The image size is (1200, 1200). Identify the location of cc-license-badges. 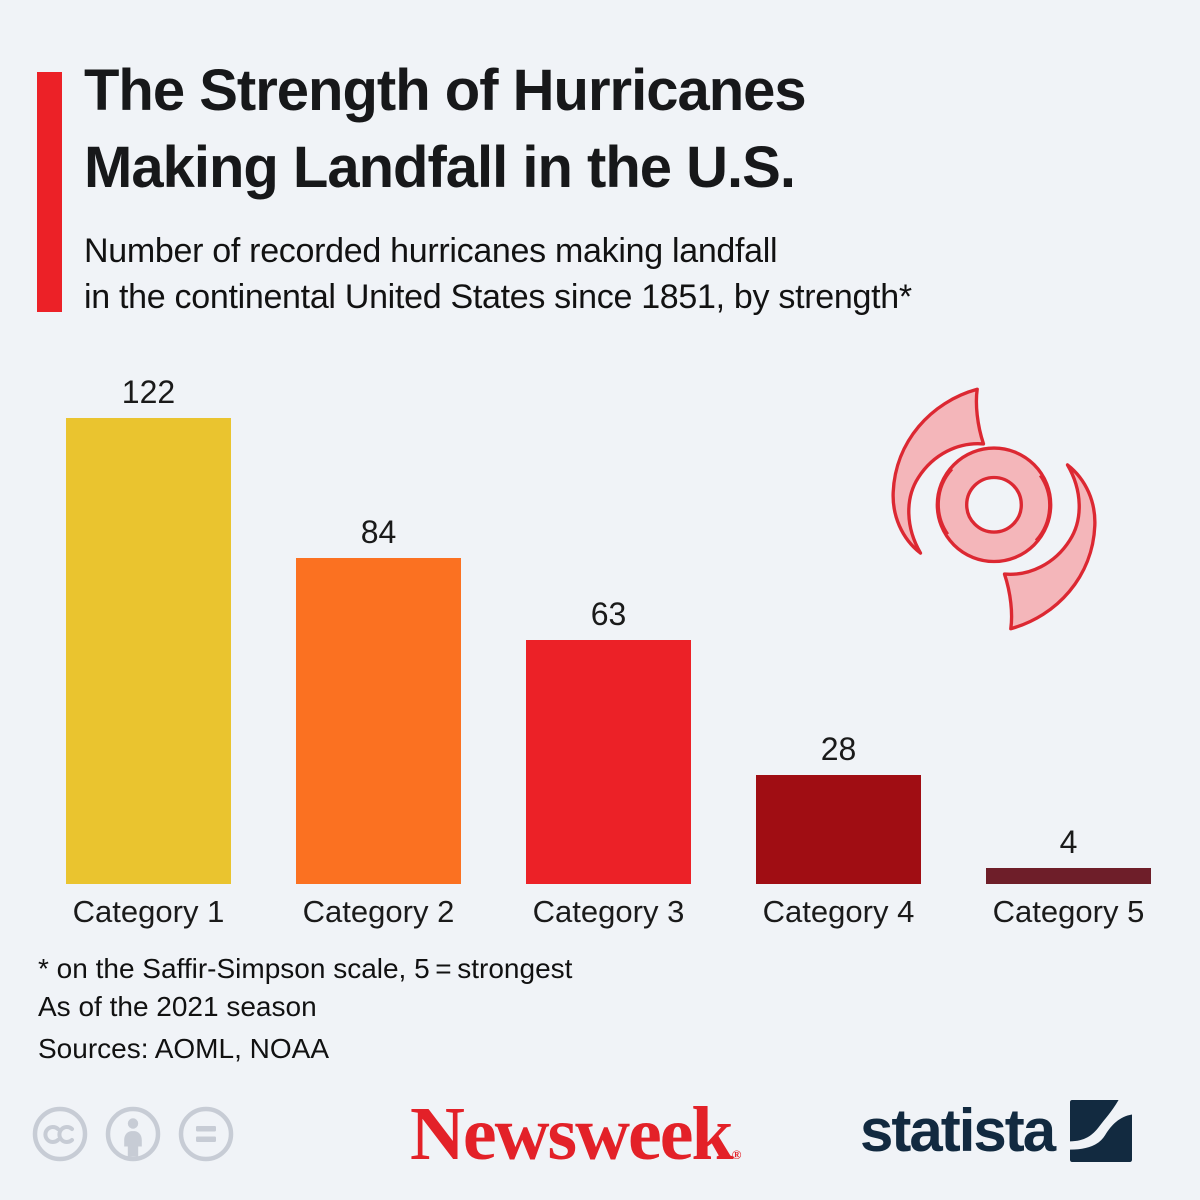
(133, 1134).